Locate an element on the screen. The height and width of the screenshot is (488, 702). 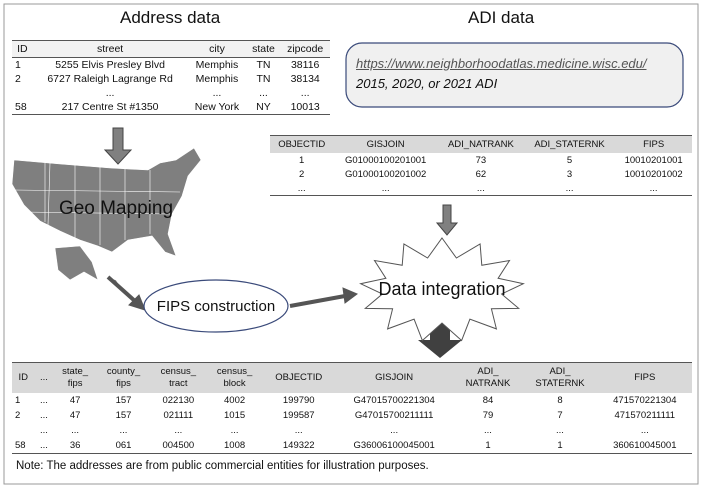
table-cell: 84 is located at coordinates (488, 400).